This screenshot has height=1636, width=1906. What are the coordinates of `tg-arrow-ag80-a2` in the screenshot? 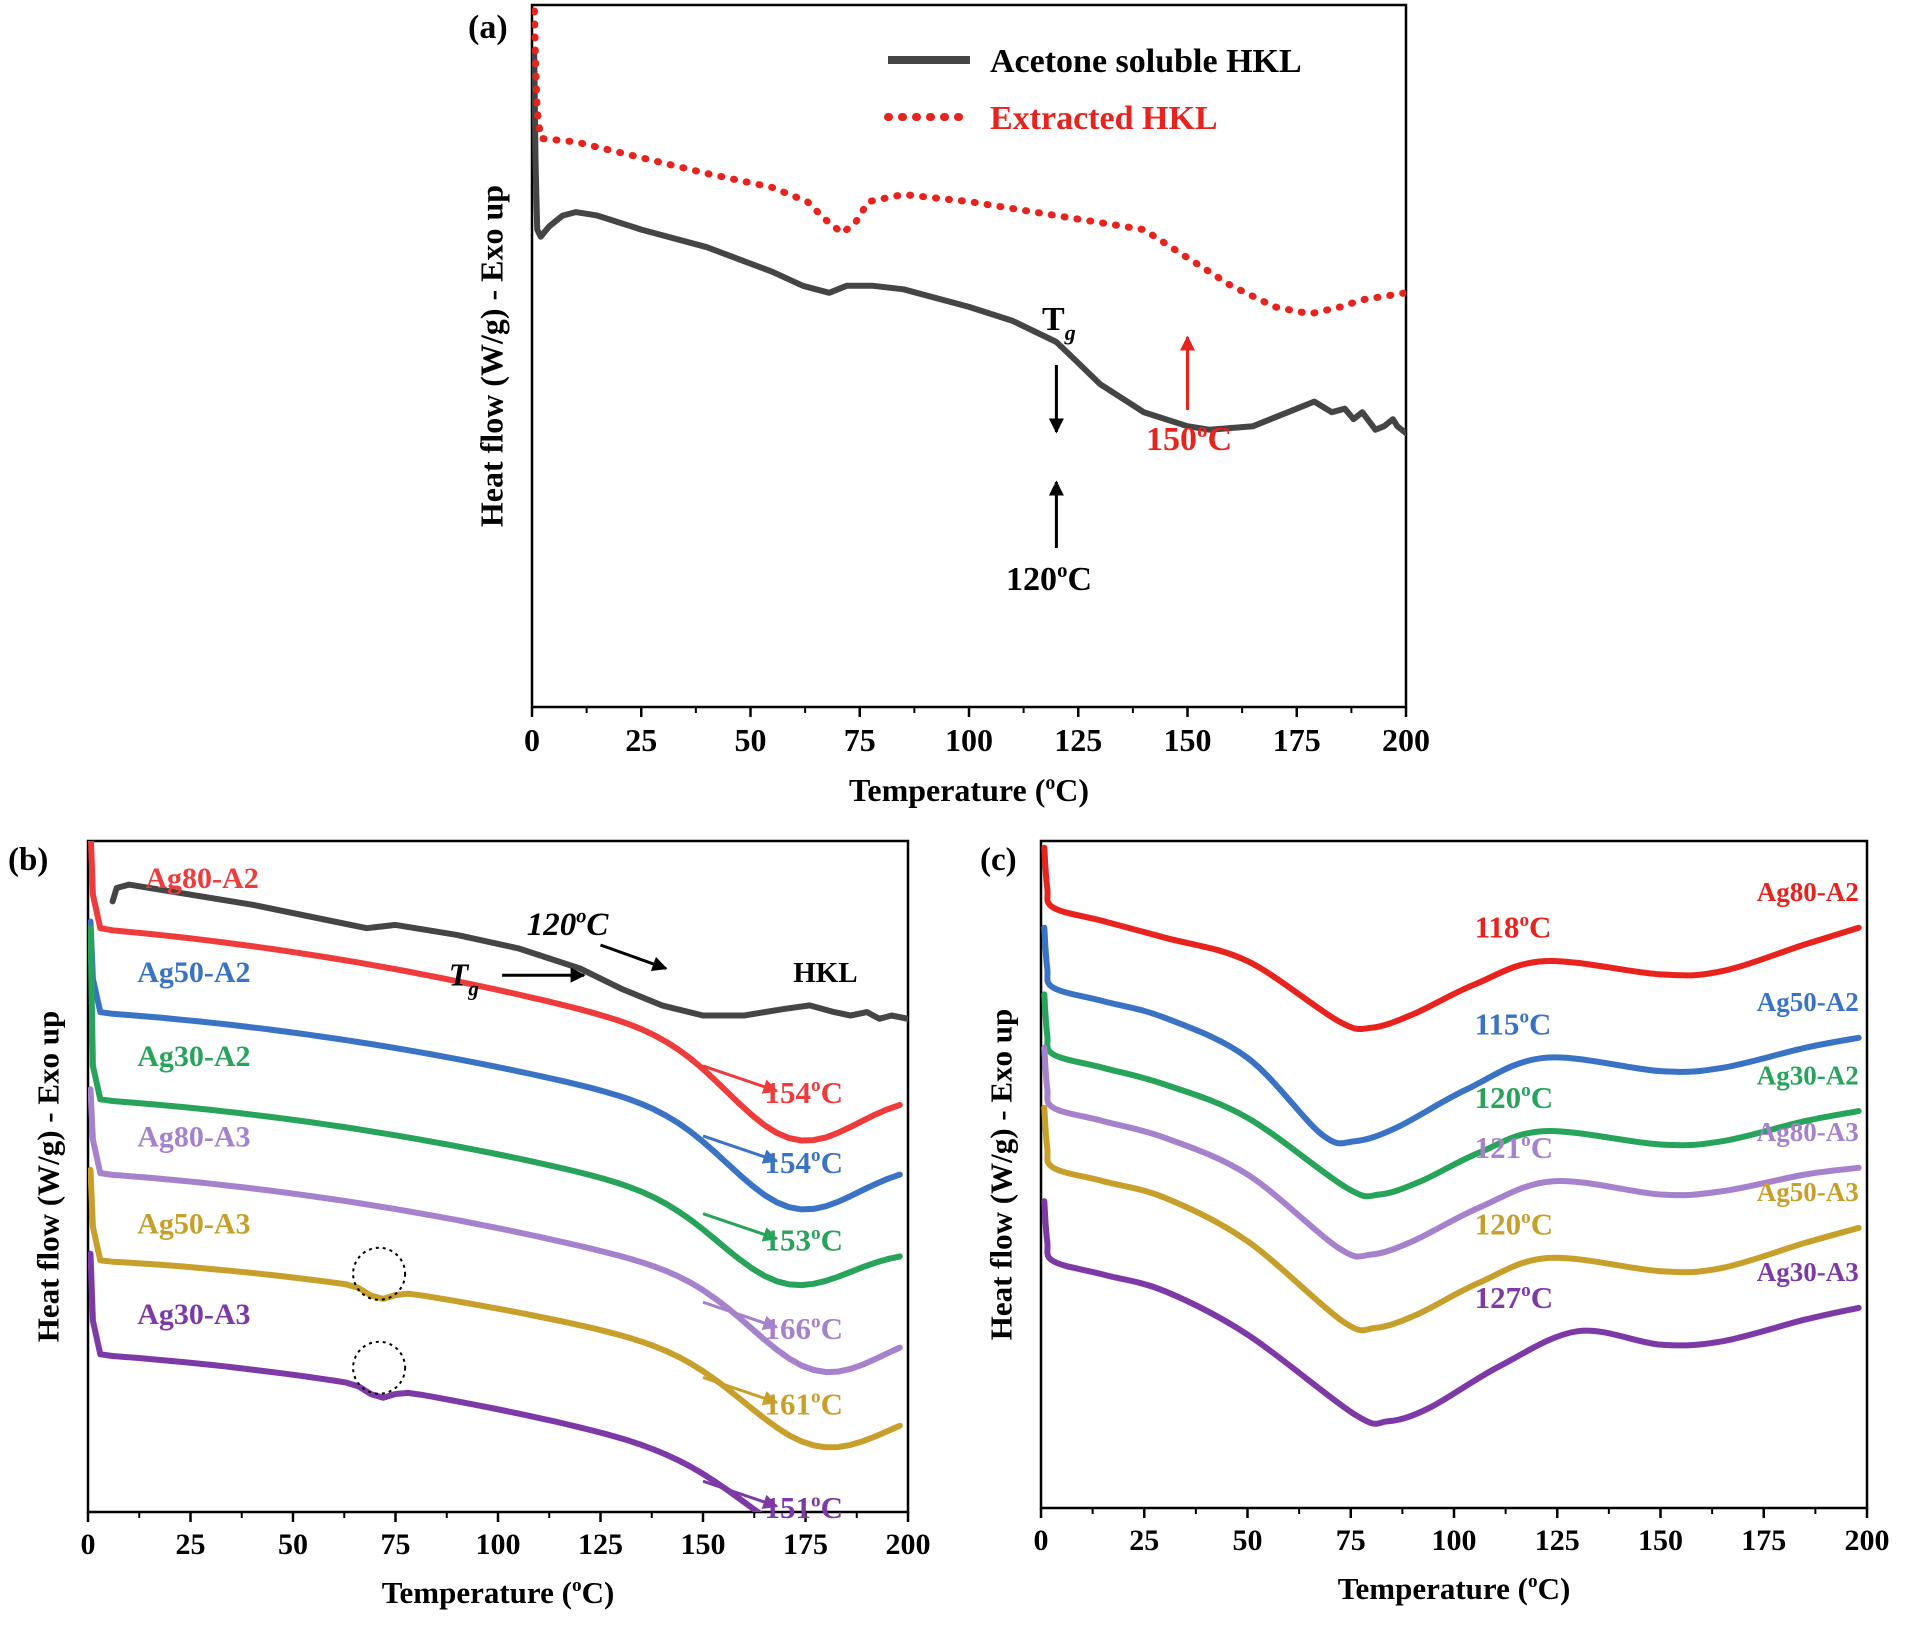 It's located at (740, 1079).